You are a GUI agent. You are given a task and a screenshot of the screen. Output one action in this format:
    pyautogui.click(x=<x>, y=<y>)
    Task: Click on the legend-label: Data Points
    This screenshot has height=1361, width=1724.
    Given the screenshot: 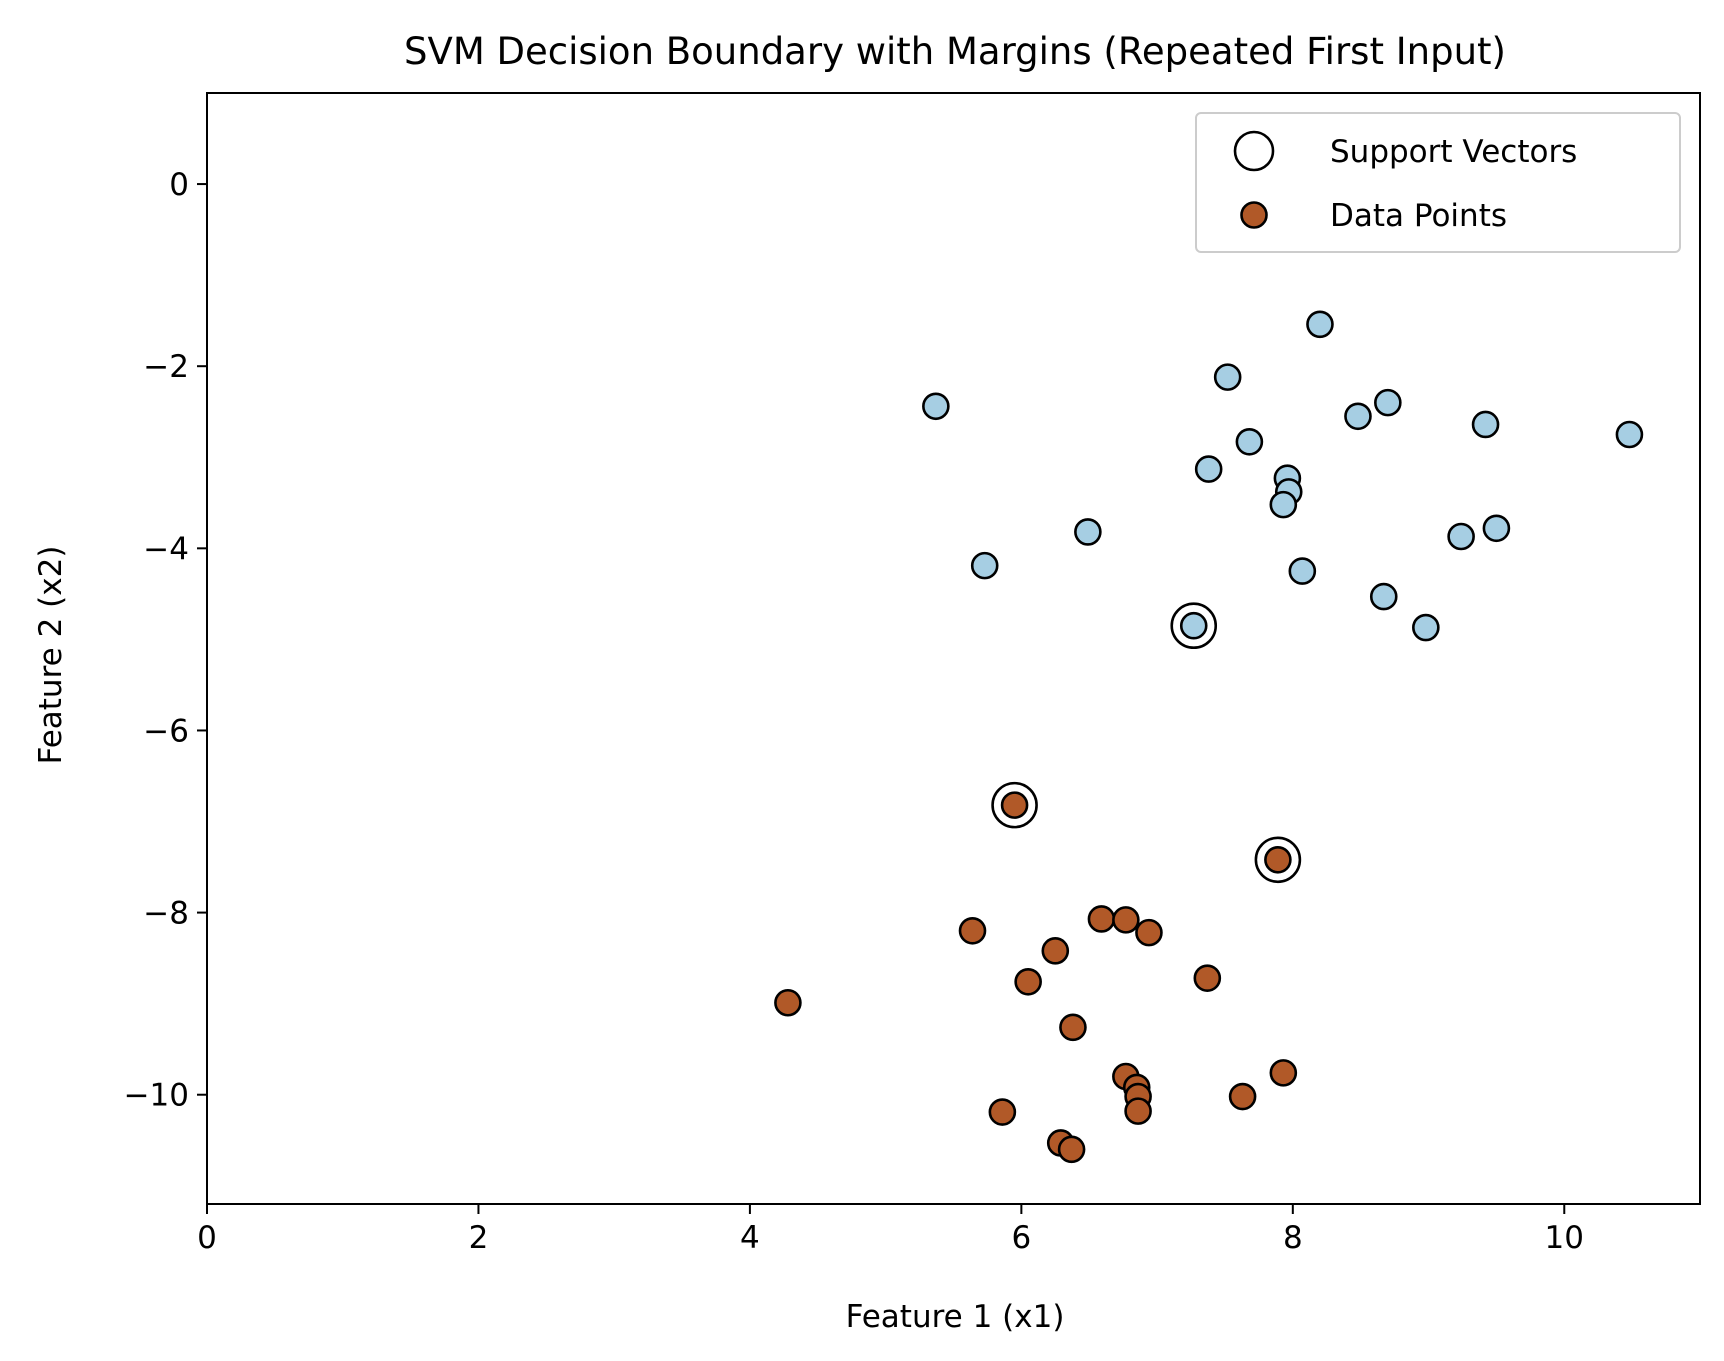 What is the action you would take?
    pyautogui.click(x=1418, y=216)
    